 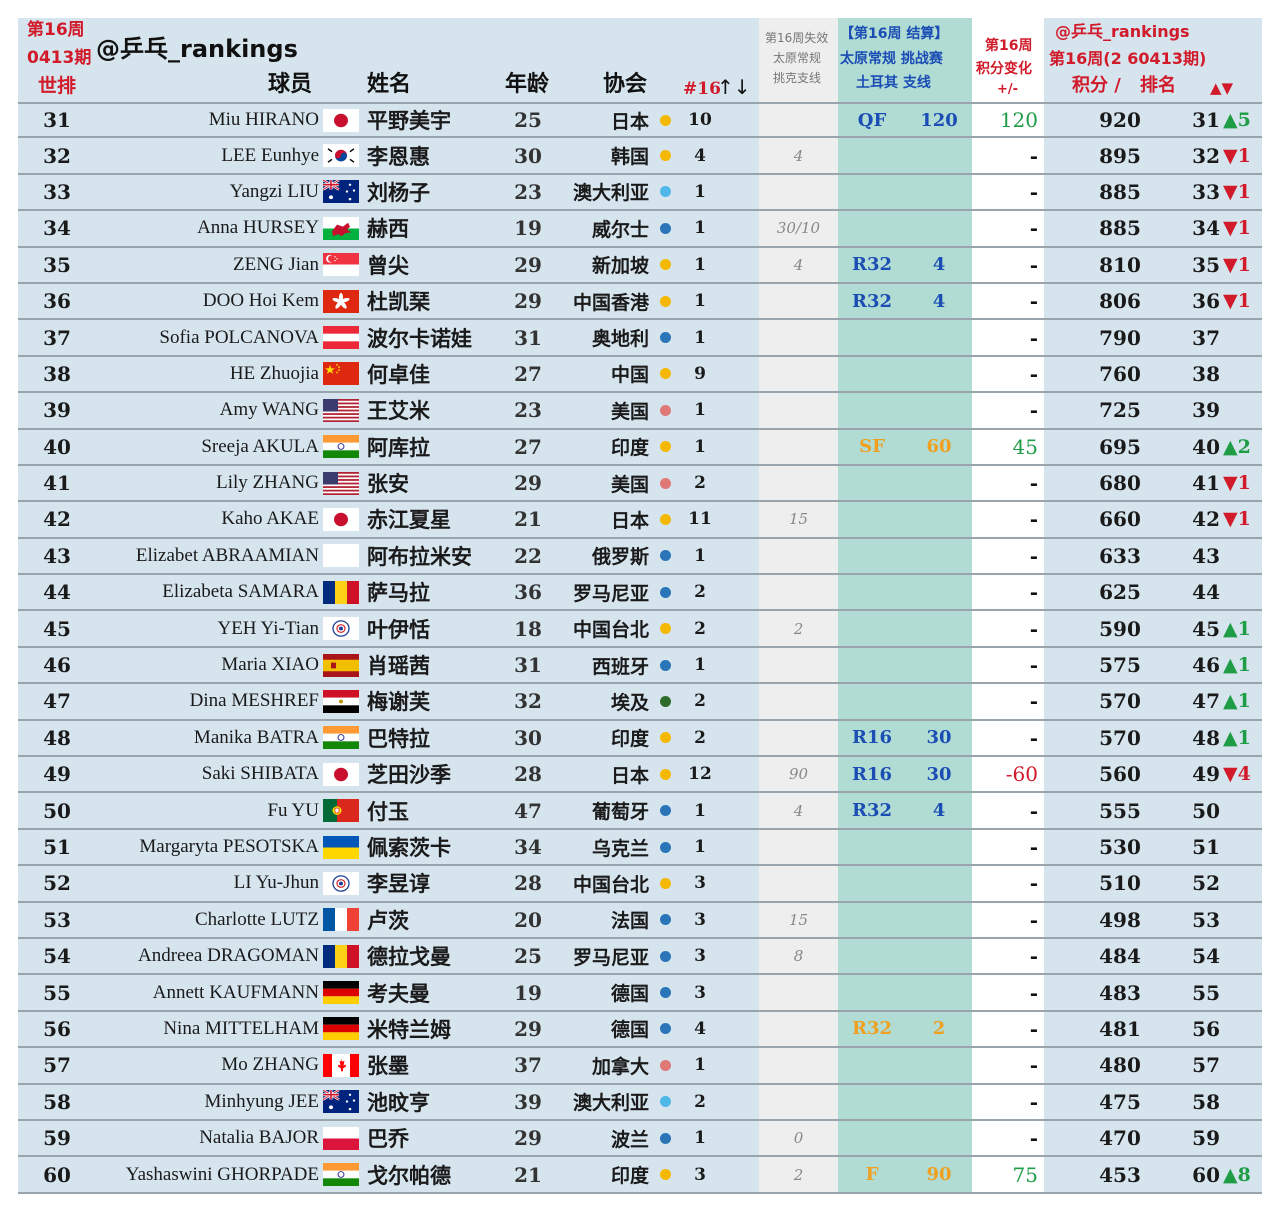 I want to click on world-rank: 52, so click(x=57, y=883).